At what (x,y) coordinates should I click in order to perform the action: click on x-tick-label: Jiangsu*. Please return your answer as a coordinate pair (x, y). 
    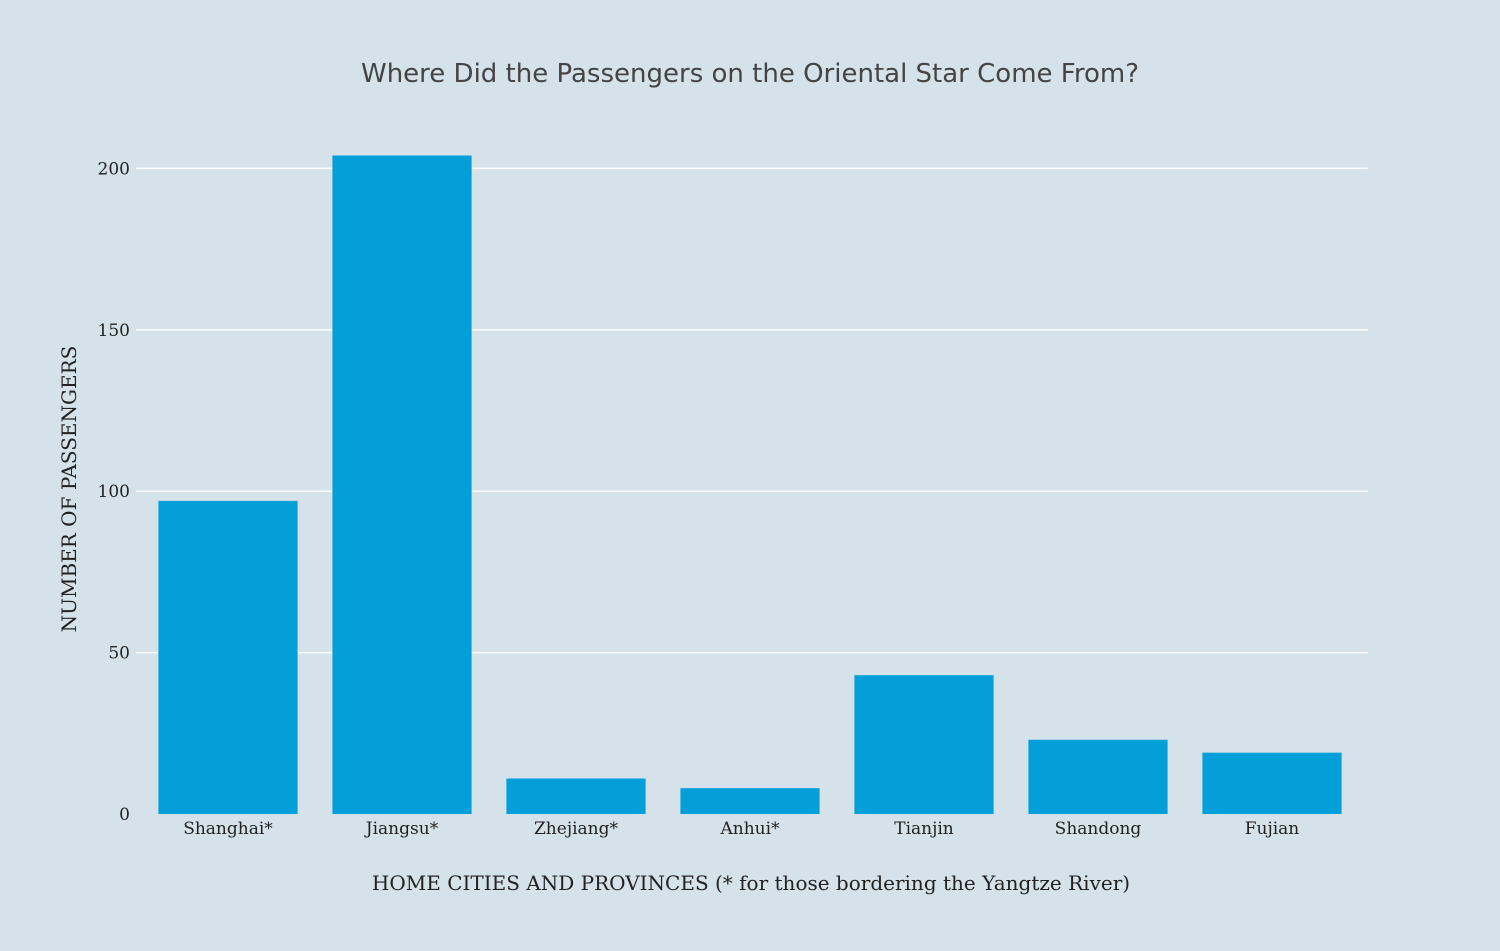
    Looking at the image, I should click on (401, 829).